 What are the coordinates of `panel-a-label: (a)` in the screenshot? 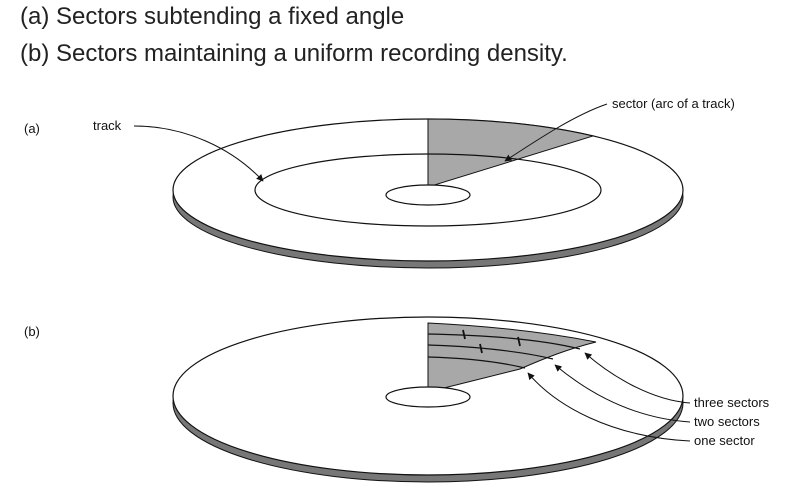 It's located at (32, 128).